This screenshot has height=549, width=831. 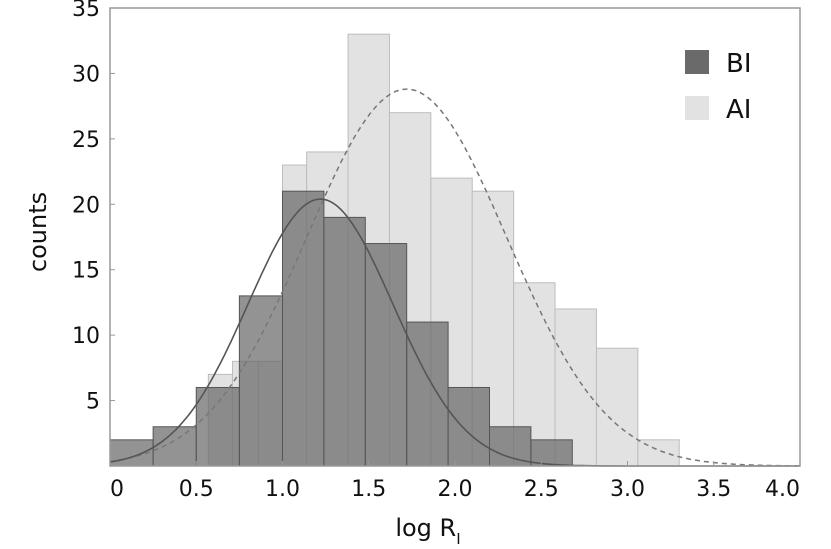 What do you see at coordinates (86, 271) in the screenshot?
I see `y-tick-label-2: 15` at bounding box center [86, 271].